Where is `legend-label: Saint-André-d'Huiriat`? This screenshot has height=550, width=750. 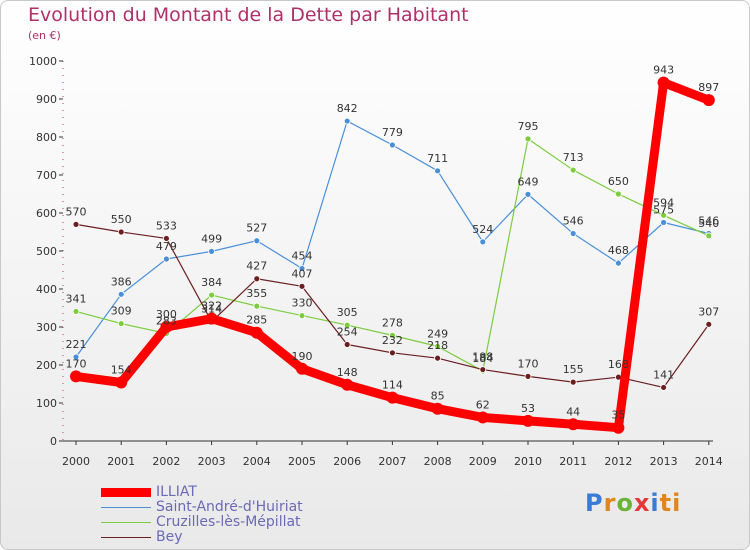
legend-label: Saint-André-d'Huiriat is located at coordinates (229, 507).